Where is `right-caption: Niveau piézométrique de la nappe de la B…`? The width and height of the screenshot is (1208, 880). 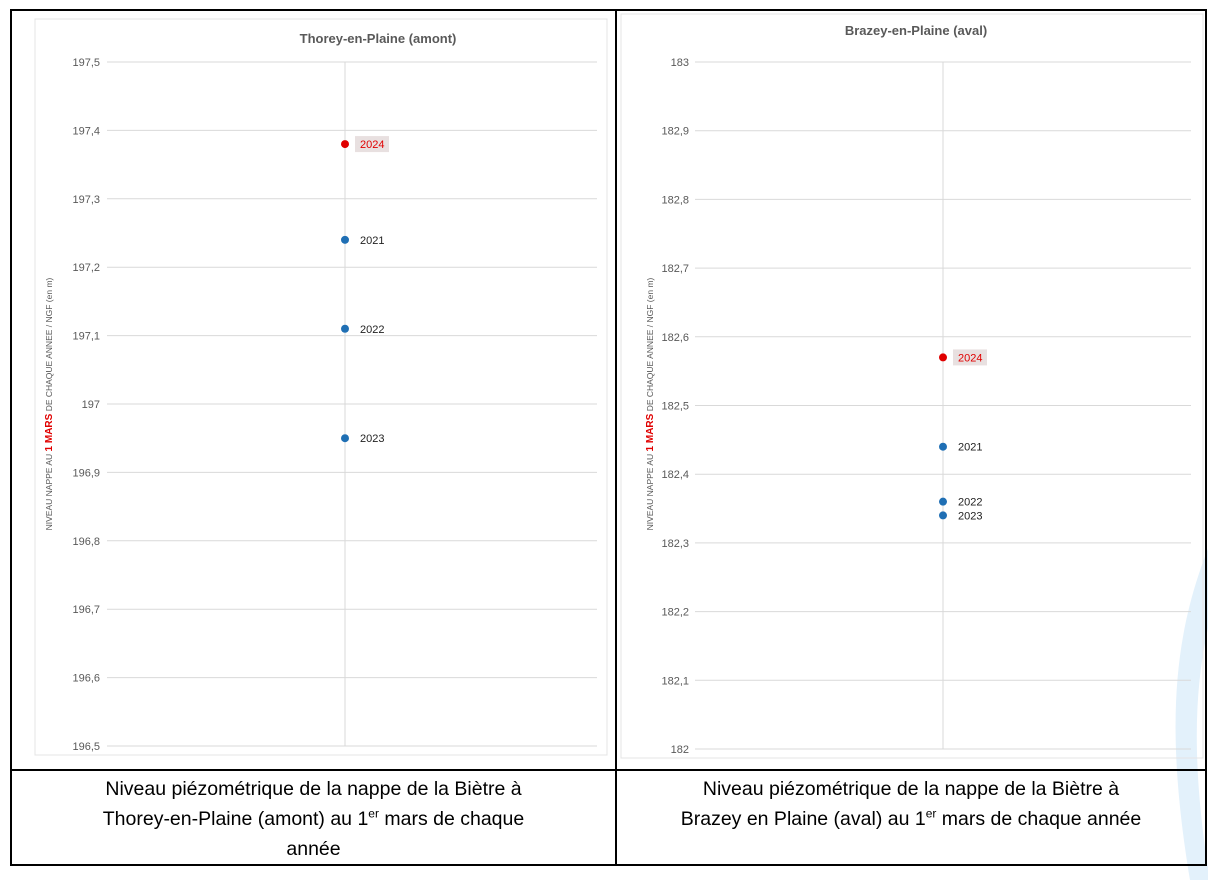 right-caption: Niveau piézométrique de la nappe de la B… is located at coordinates (911, 802).